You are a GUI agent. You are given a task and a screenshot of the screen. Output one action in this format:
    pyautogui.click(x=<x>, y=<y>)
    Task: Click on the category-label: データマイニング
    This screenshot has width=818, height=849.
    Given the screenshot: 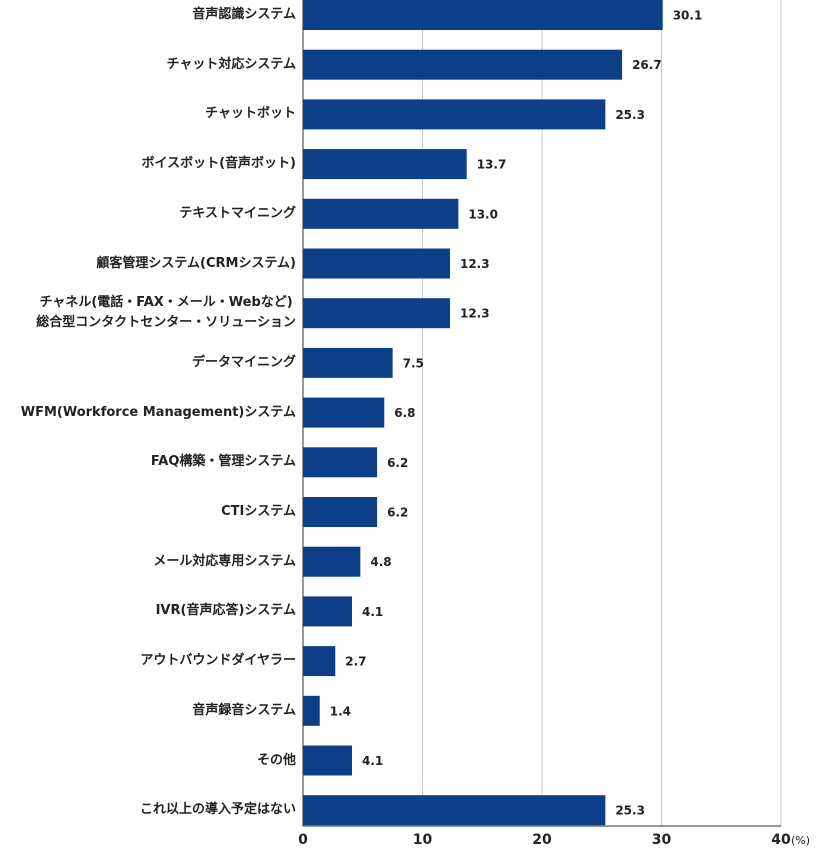 What is the action you would take?
    pyautogui.click(x=243, y=362)
    